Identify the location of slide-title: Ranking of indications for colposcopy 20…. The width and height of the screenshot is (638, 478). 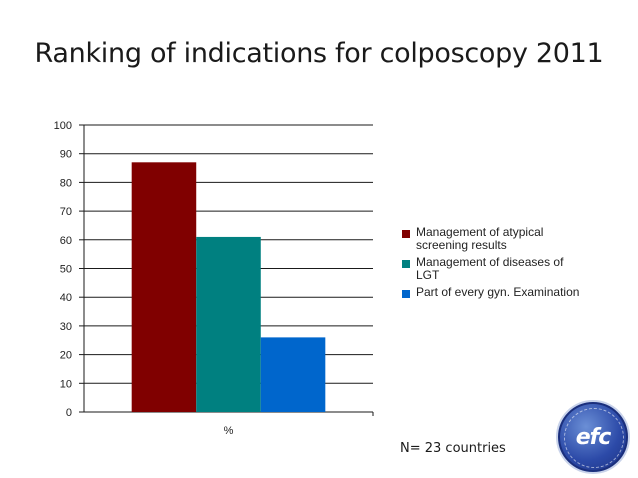
(319, 53).